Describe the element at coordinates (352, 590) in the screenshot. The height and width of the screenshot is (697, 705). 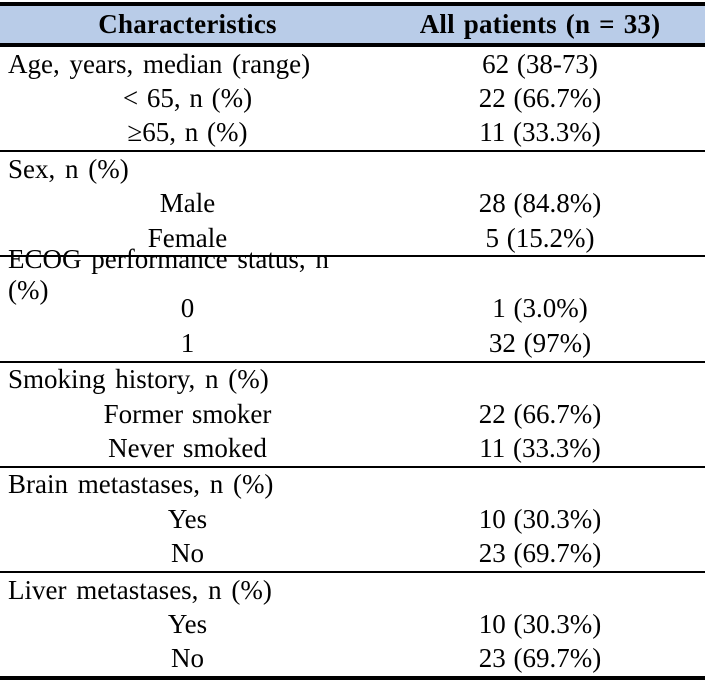
I see `table-row-liver: Liver metastases, n (%)` at that location.